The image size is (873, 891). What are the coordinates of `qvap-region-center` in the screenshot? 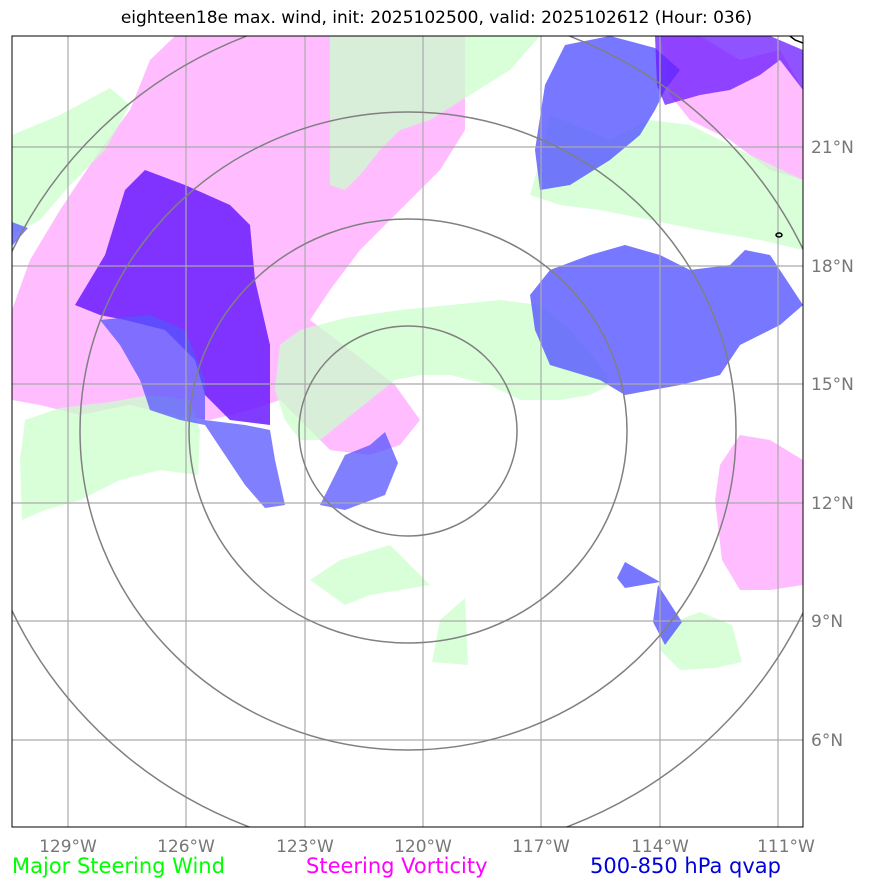 It's located at (359, 471).